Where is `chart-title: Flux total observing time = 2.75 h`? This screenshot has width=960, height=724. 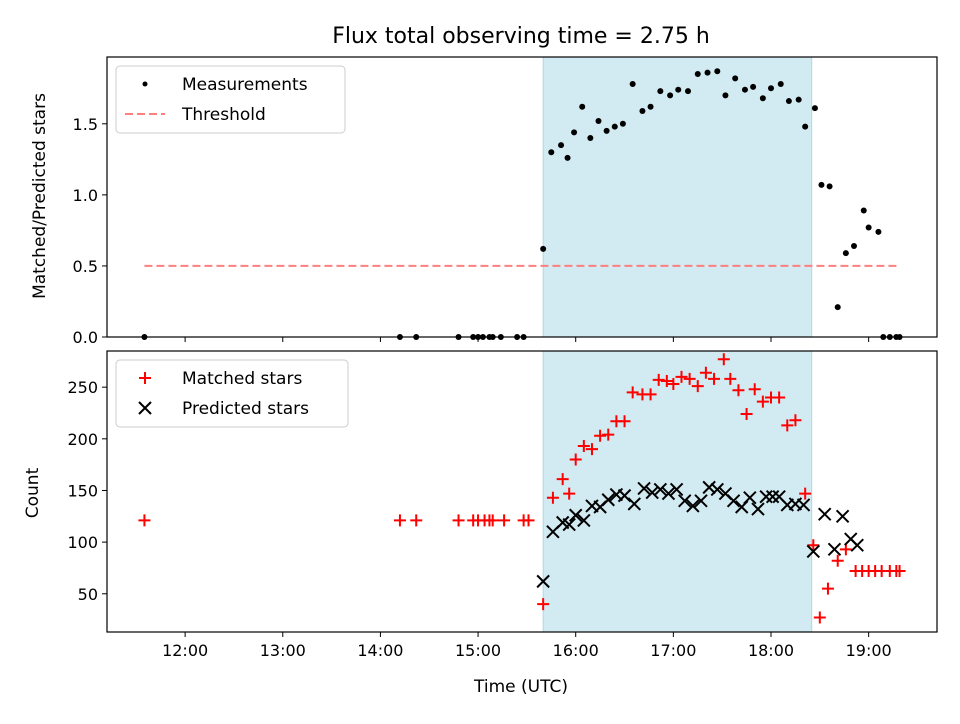 chart-title: Flux total observing time = 2.75 h is located at coordinates (521, 36).